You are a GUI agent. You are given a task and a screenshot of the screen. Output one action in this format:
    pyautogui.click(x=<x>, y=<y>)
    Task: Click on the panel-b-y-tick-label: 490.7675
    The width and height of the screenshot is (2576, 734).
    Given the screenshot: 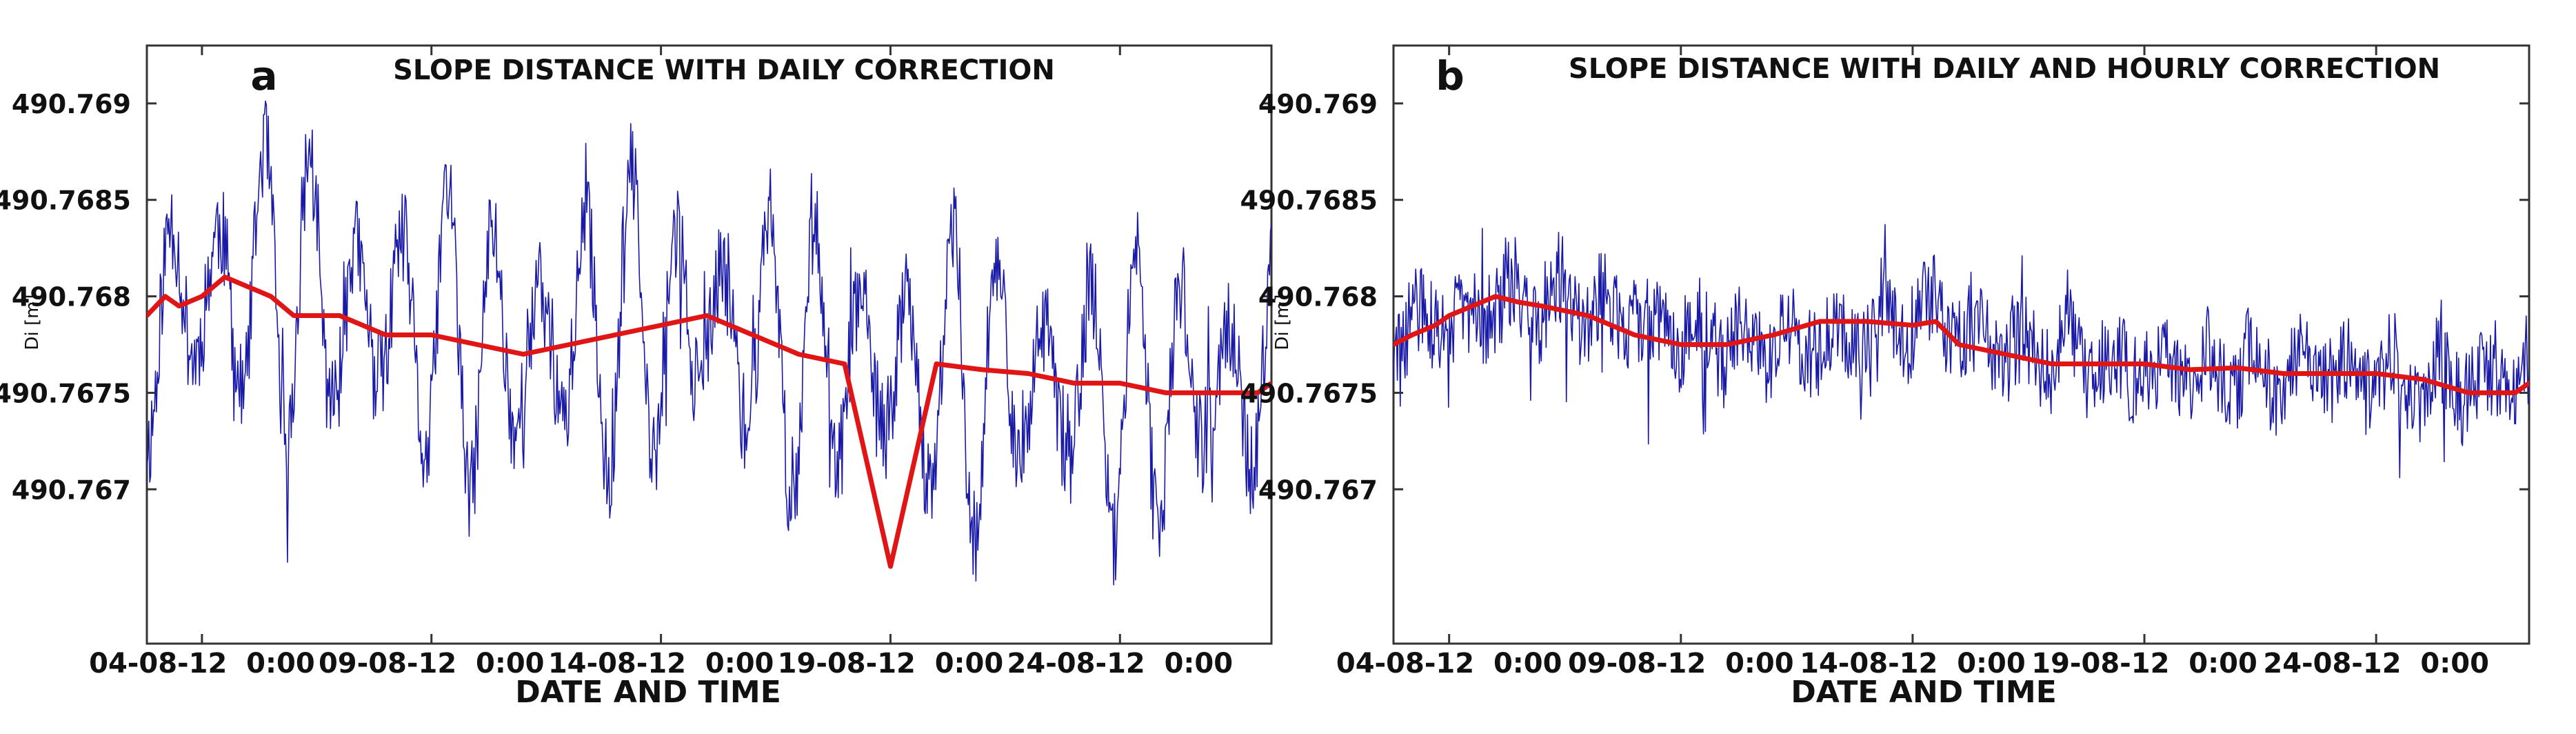 What is the action you would take?
    pyautogui.click(x=1309, y=393)
    